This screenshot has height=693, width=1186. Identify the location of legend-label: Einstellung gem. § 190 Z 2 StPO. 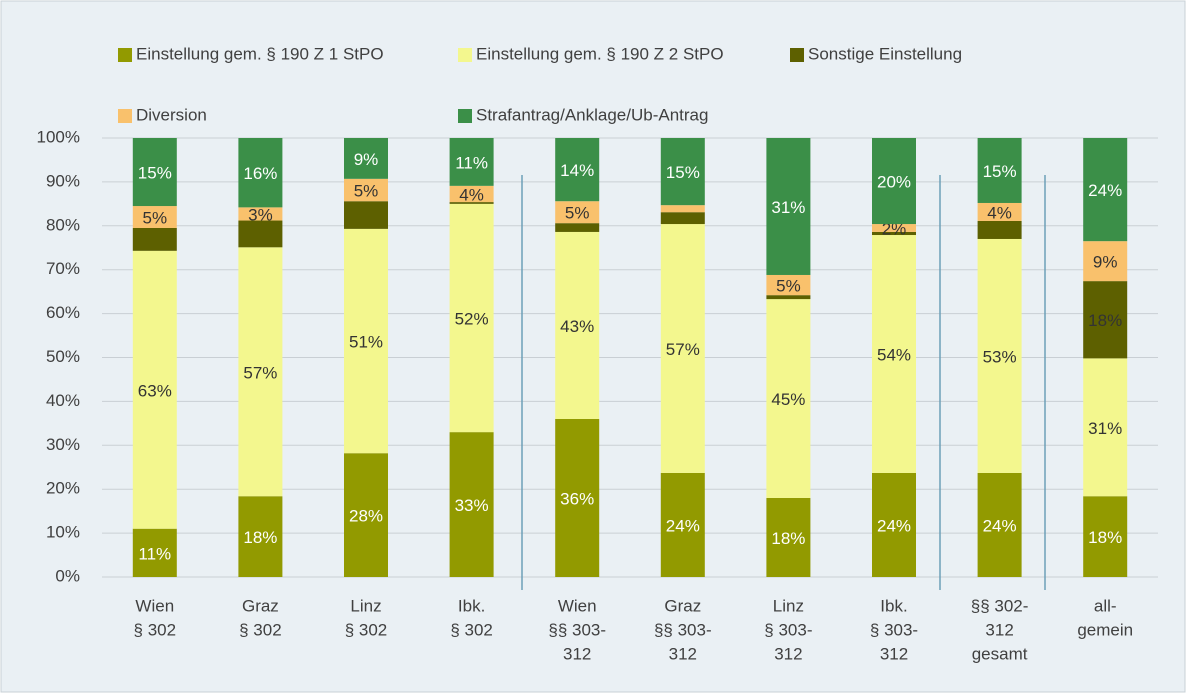
(600, 53).